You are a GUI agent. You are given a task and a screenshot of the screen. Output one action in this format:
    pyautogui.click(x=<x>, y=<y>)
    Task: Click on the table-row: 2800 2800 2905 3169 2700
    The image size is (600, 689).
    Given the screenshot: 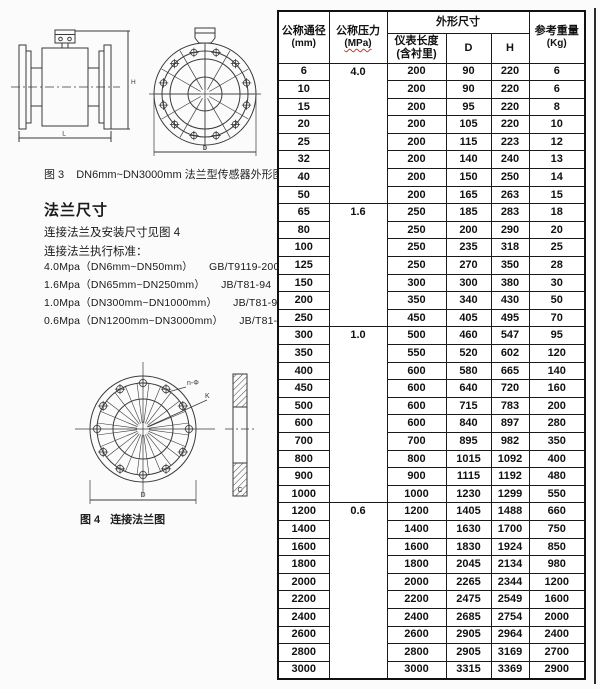 What is the action you would take?
    pyautogui.click(x=431, y=652)
    